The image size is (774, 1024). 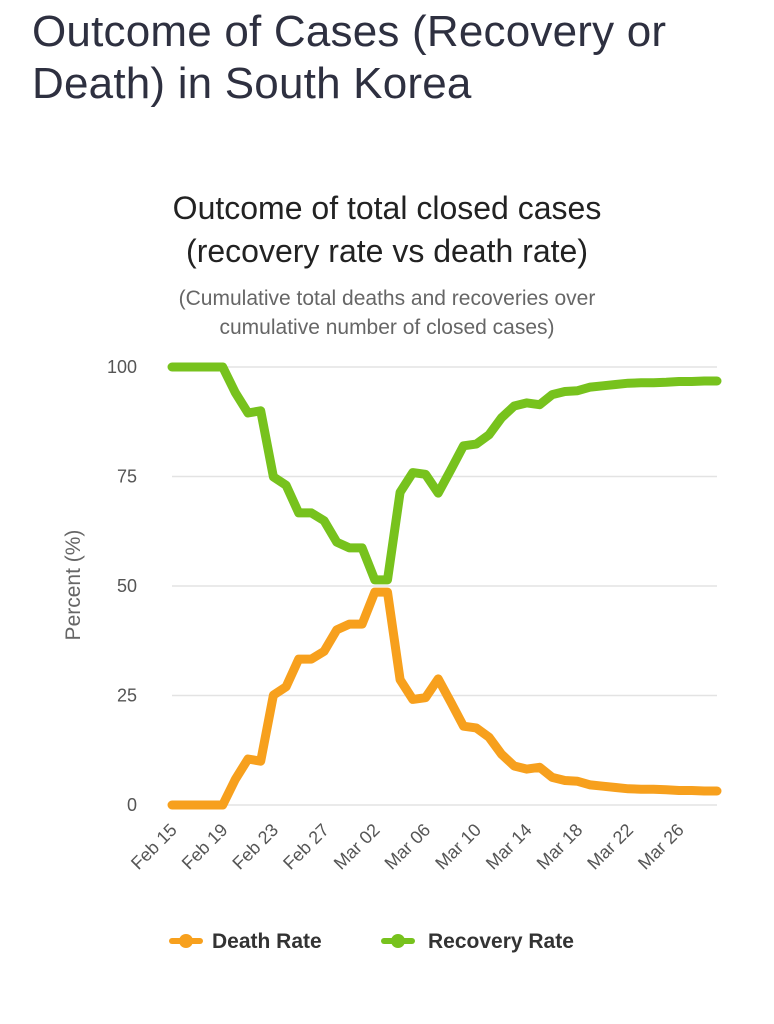 I want to click on legend-item-recovery-rate: Recovery Rate, so click(x=477, y=941).